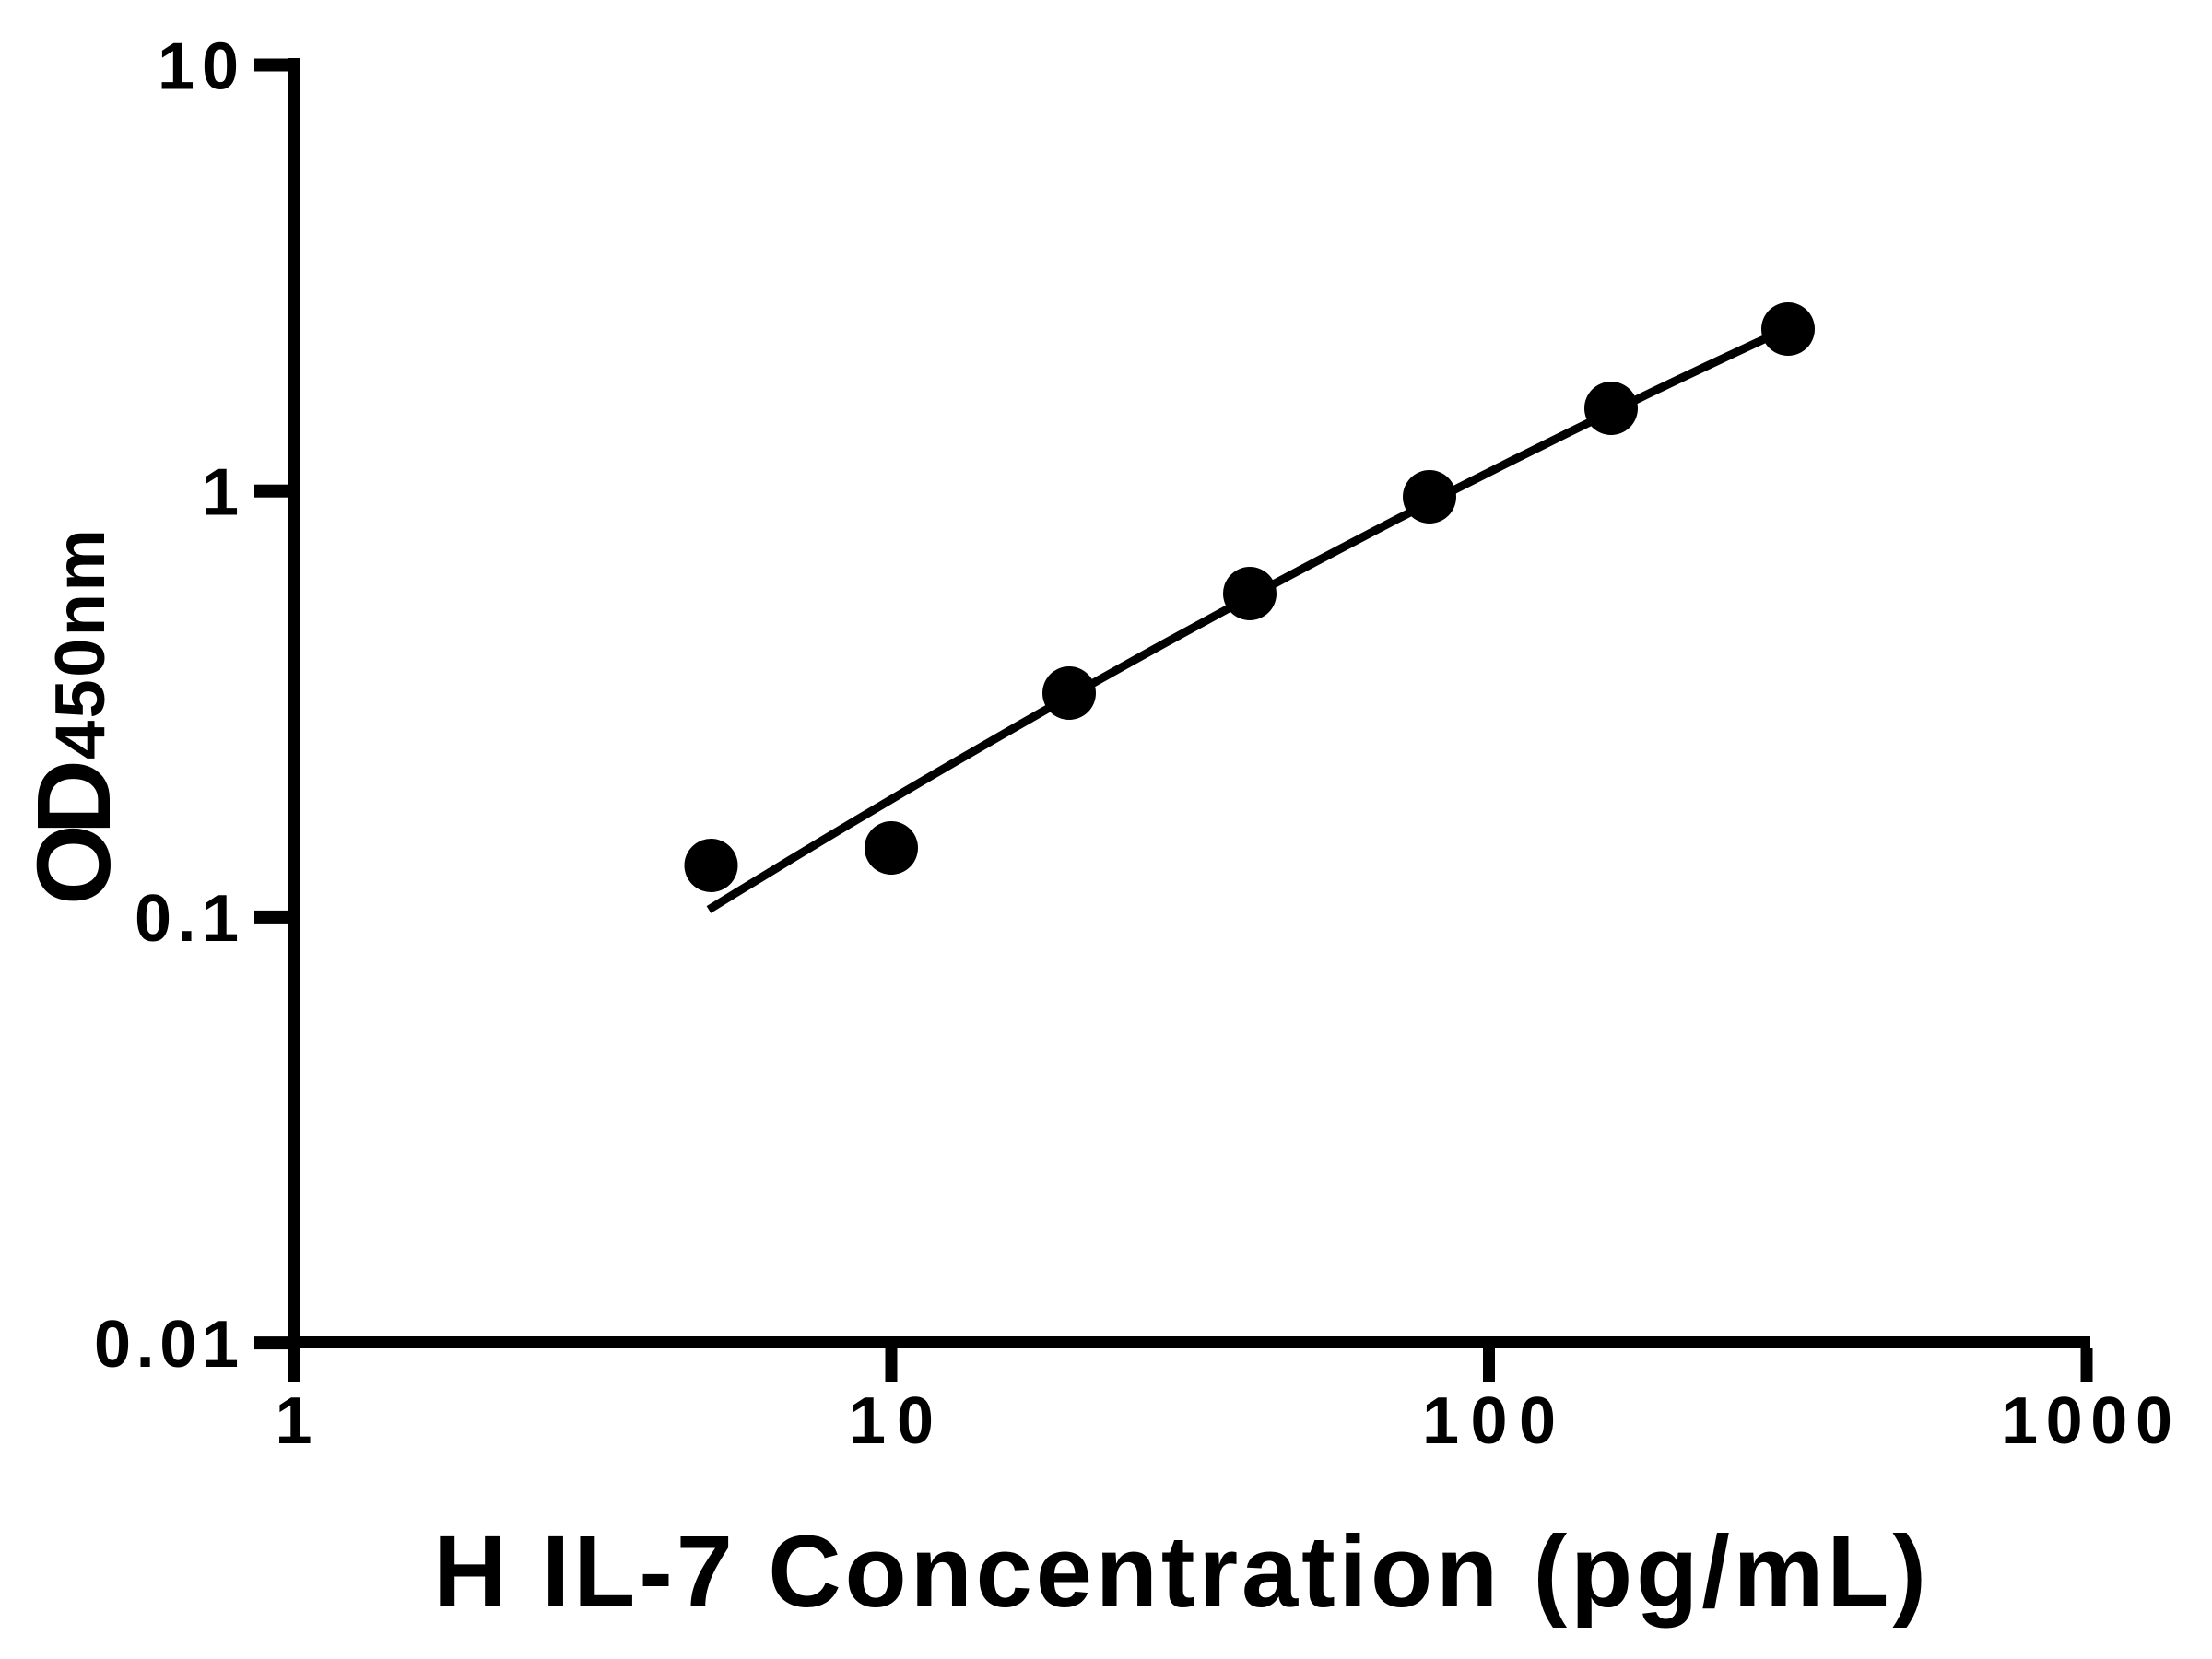 This screenshot has width=2212, height=1659. Describe the element at coordinates (80, 644) in the screenshot. I see `svg-text: 450nm` at that location.